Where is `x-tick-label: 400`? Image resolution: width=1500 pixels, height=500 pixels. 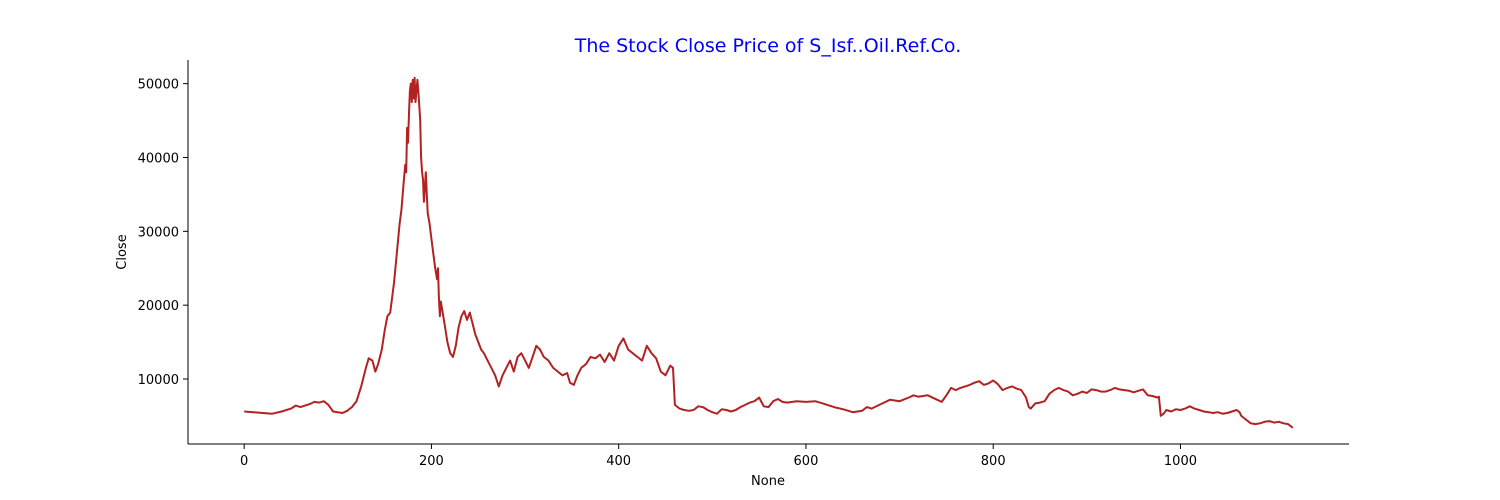 x-tick-label: 400 is located at coordinates (618, 461).